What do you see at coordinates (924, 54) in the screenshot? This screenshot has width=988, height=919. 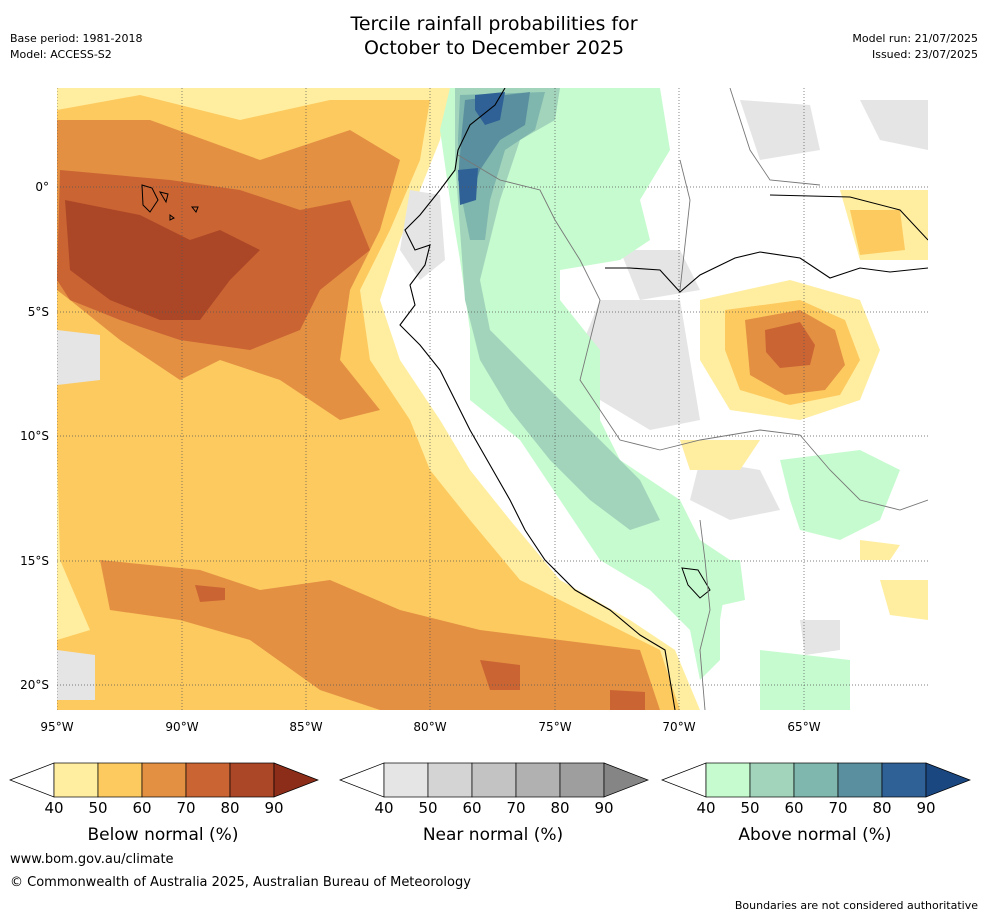 I see `issued-date: Issued: 23/07/2025` at bounding box center [924, 54].